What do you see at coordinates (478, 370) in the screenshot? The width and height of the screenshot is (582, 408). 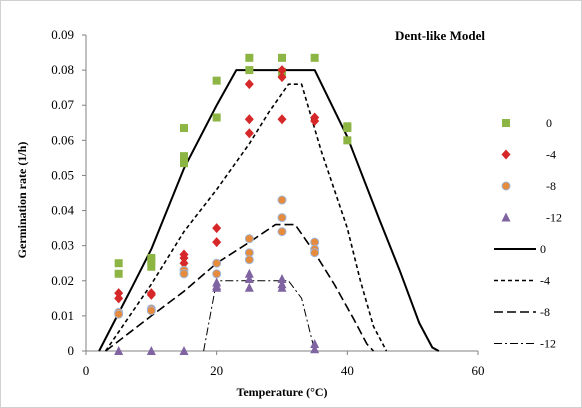 I see `x-tick-label: 60` at bounding box center [478, 370].